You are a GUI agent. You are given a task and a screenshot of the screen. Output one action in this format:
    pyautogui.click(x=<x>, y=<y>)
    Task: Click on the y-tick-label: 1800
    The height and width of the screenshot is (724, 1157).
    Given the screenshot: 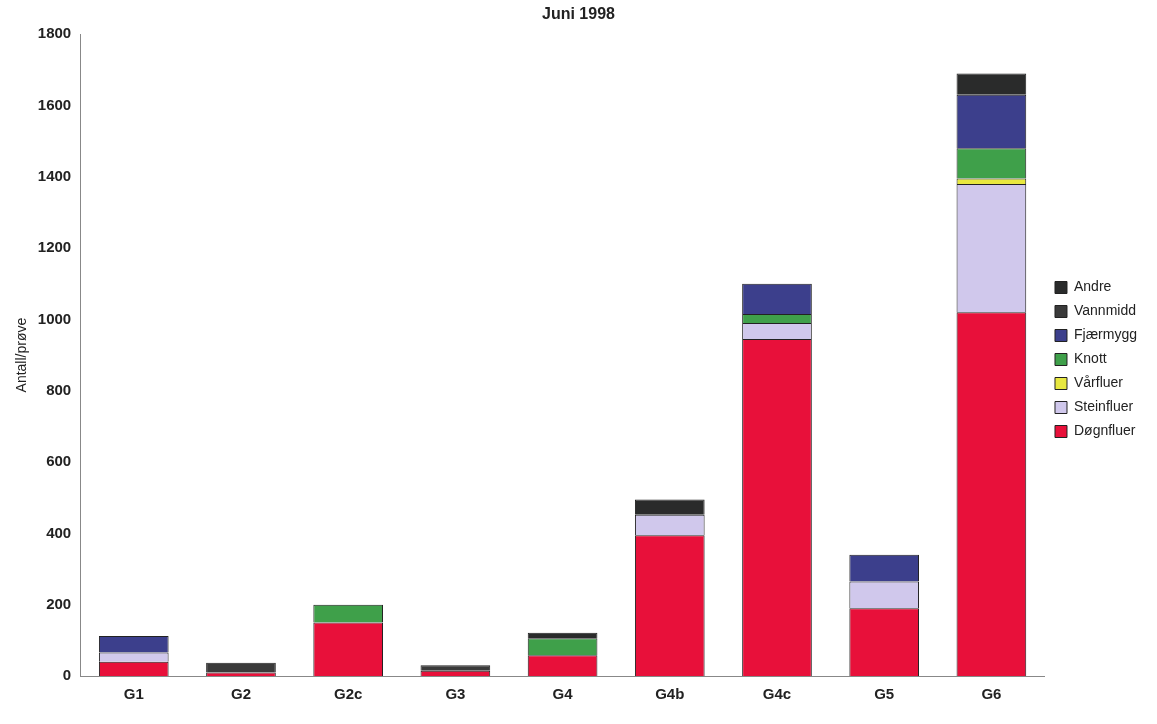 What is the action you would take?
    pyautogui.click(x=54, y=33)
    